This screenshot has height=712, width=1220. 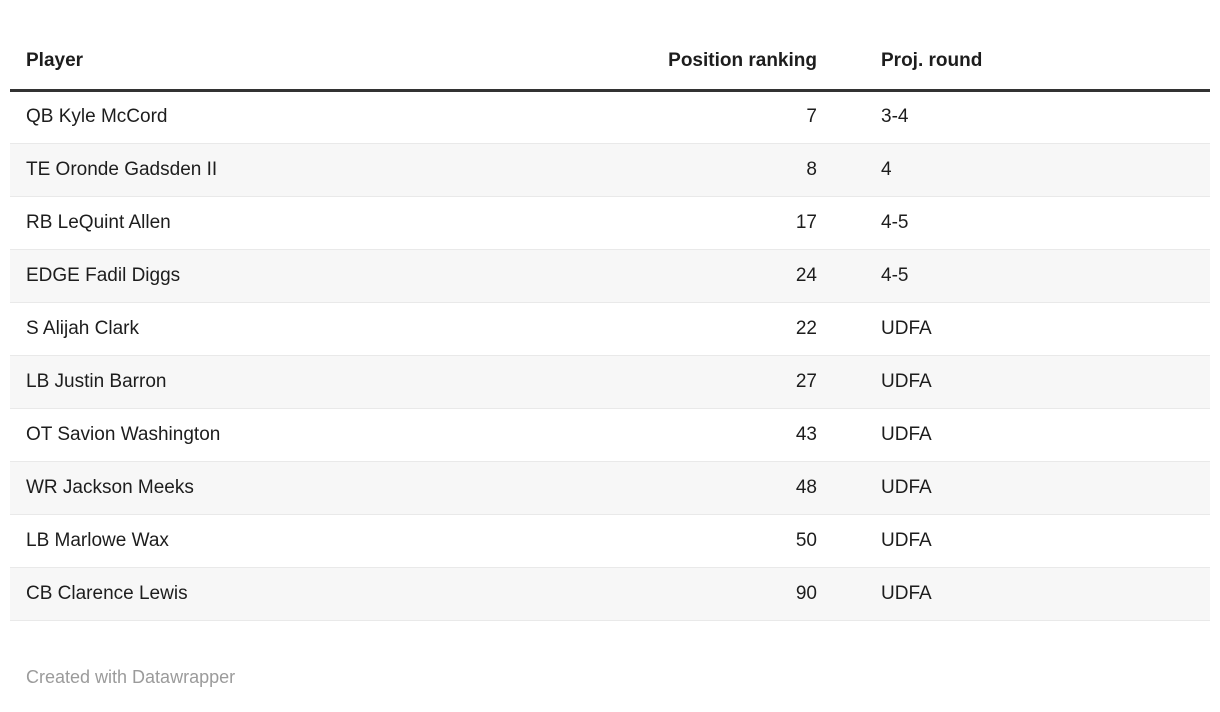 I want to click on table-head: Player Position ranking Proj. round, so click(x=610, y=63).